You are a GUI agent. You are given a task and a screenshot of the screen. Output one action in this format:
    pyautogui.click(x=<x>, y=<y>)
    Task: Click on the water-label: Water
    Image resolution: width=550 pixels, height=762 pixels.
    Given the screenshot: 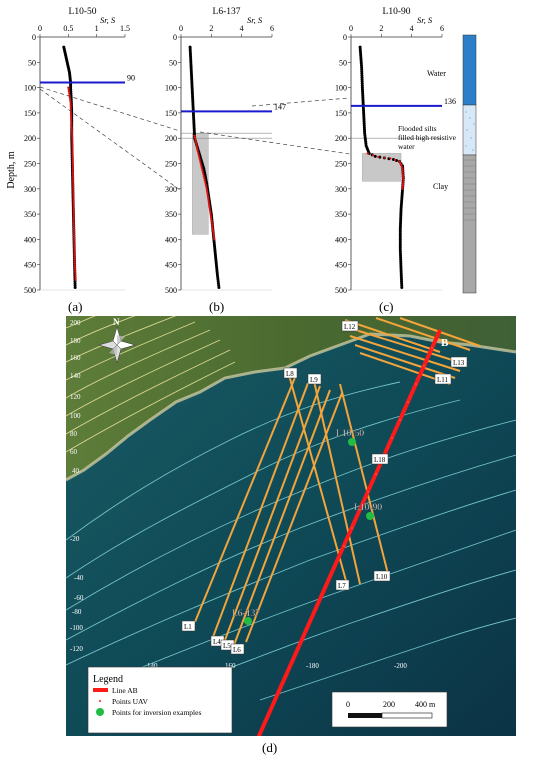 What is the action you would take?
    pyautogui.click(x=436, y=73)
    